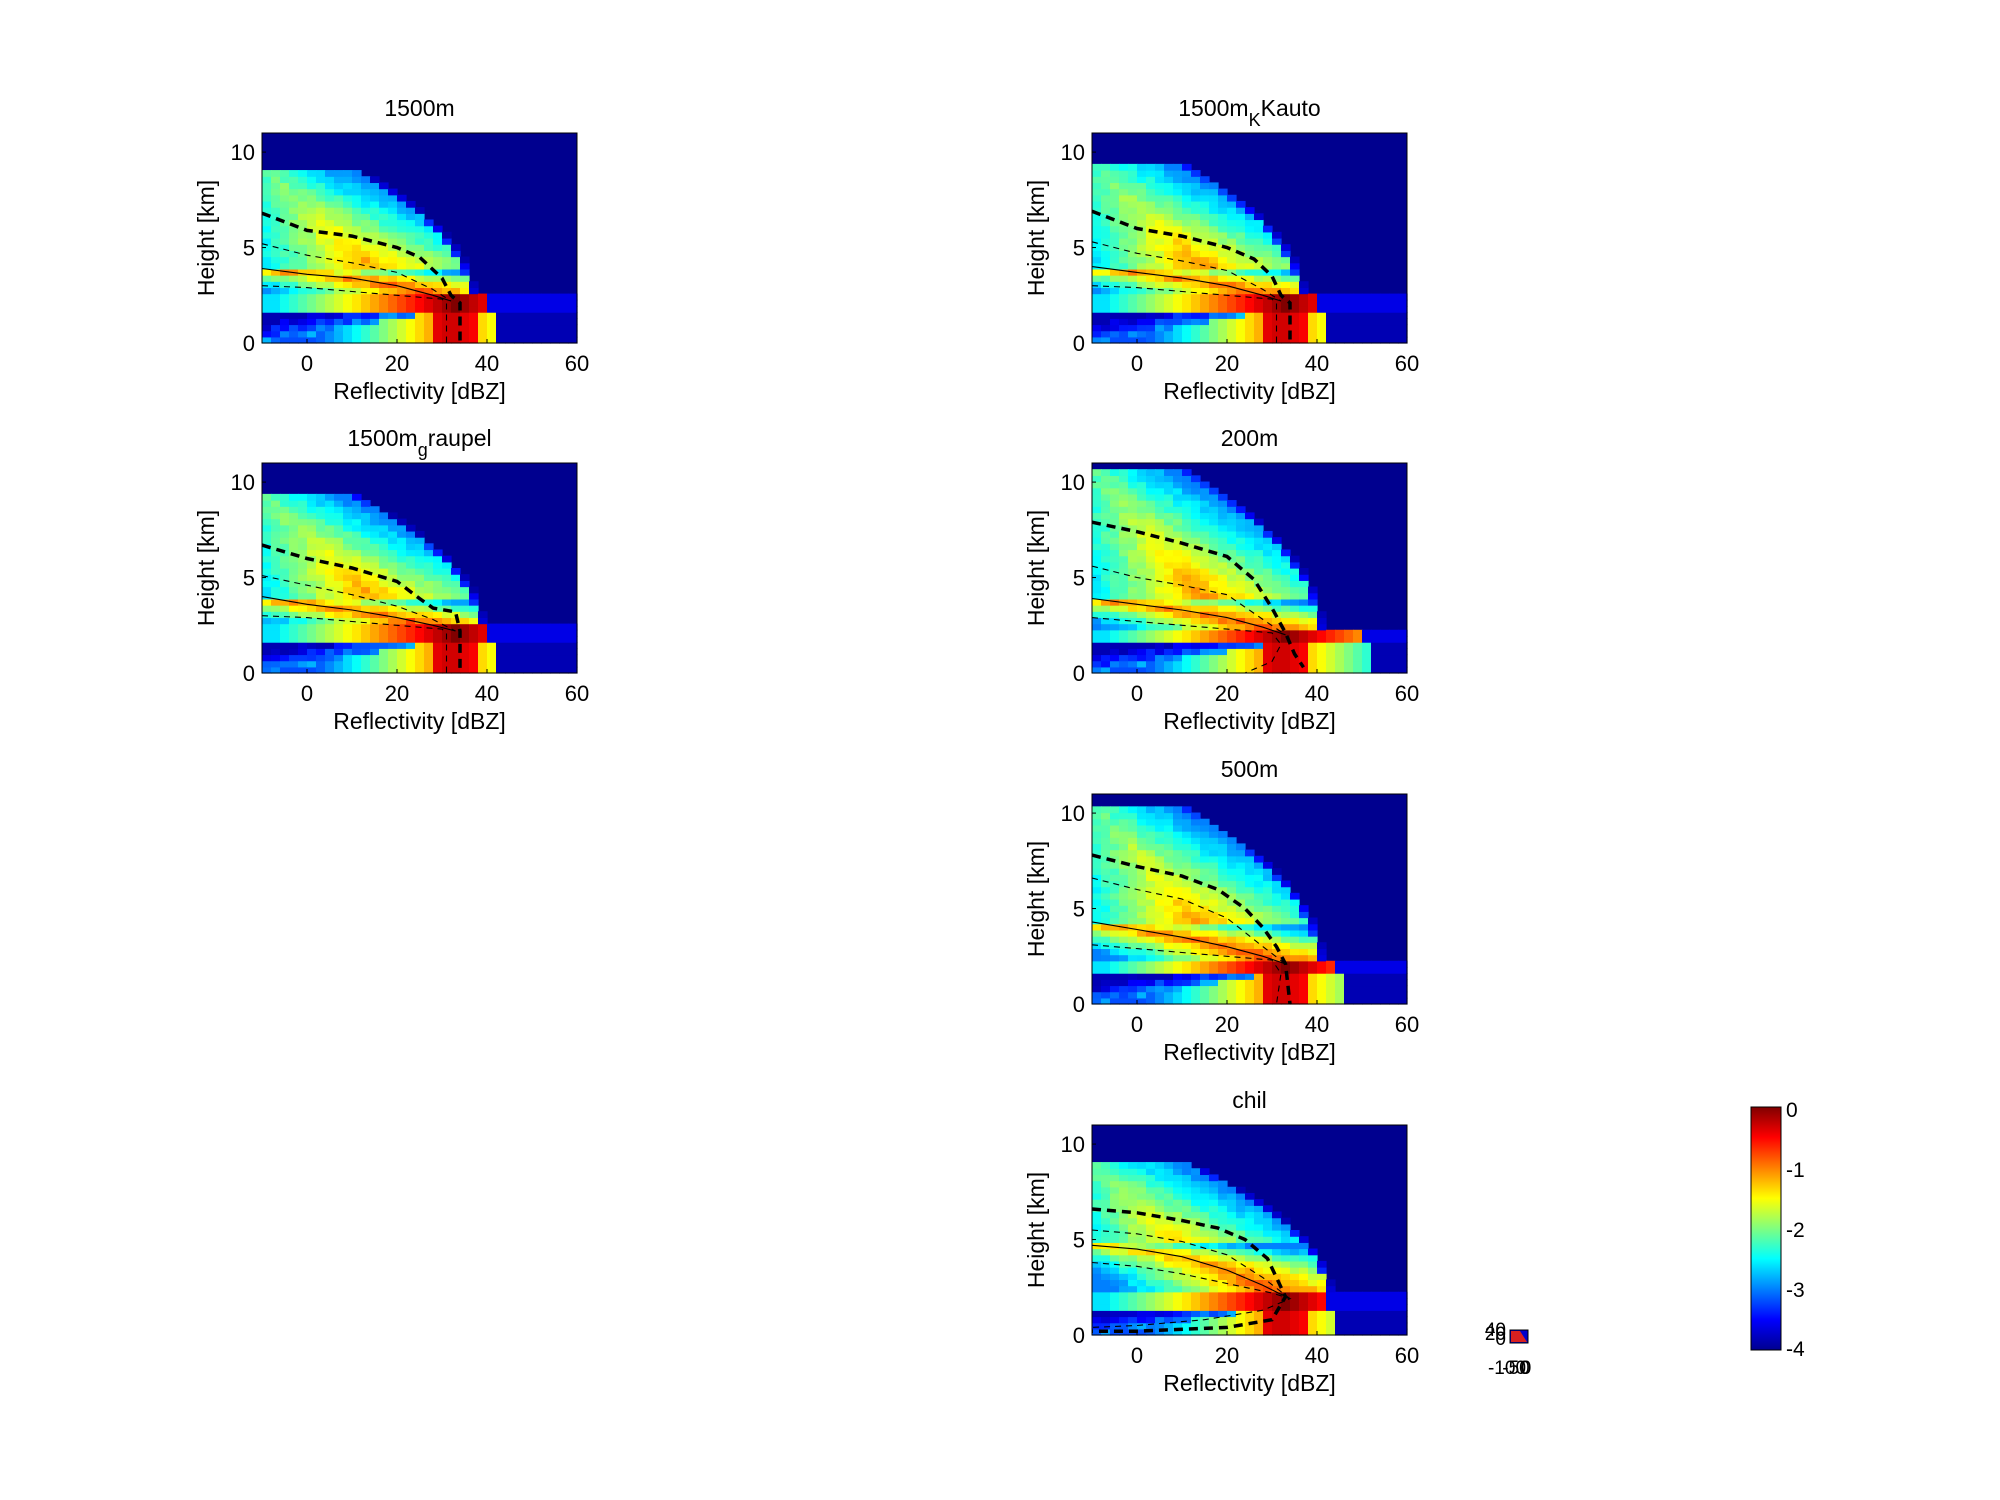  What do you see at coordinates (1250, 769) in the screenshot?
I see `subplot-title: 500m` at bounding box center [1250, 769].